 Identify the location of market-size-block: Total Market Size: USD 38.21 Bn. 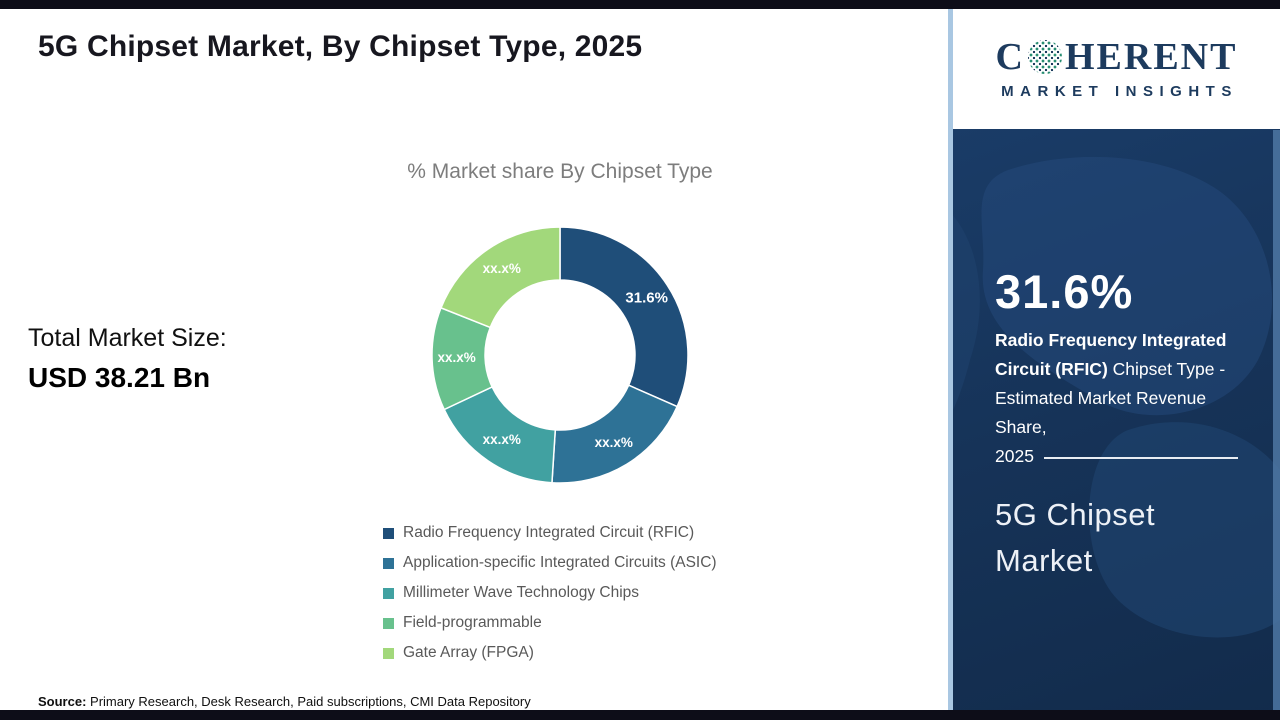
(127, 359).